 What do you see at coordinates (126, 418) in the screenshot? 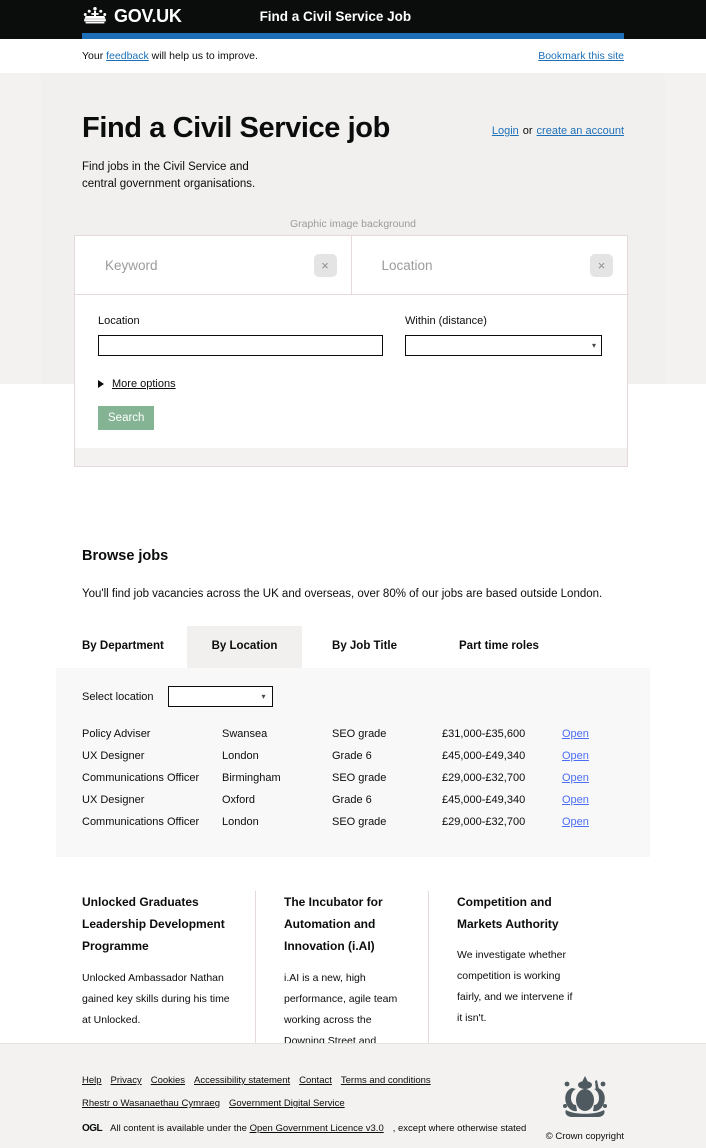
I see `search-button: Search` at bounding box center [126, 418].